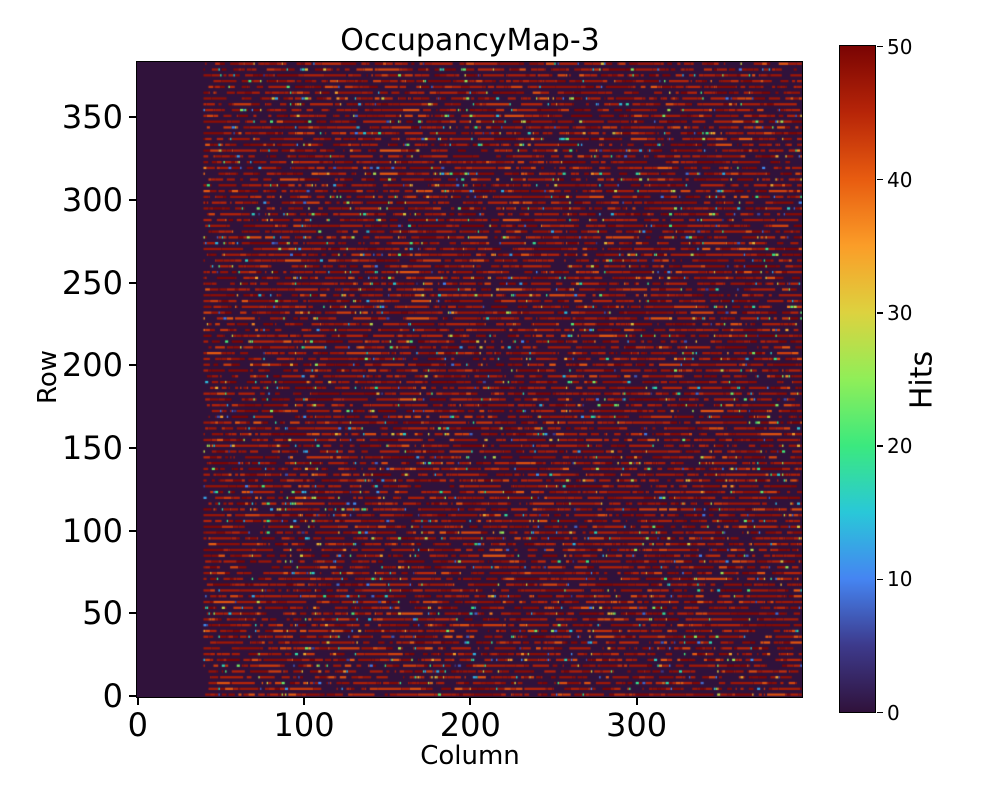 The width and height of the screenshot is (1000, 800). I want to click on y-tick-label: 100, so click(92, 530).